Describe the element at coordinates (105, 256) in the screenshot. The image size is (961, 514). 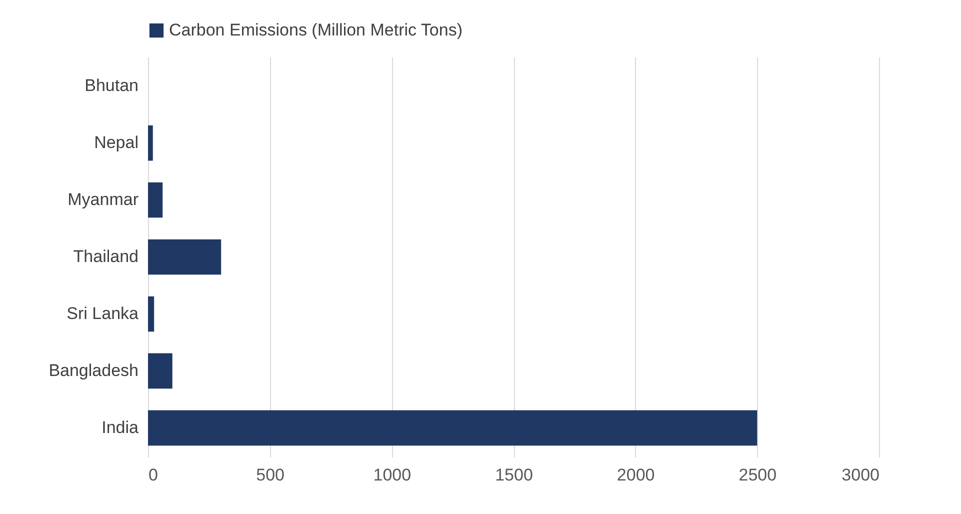
I see `y-tick-label: Thailand` at that location.